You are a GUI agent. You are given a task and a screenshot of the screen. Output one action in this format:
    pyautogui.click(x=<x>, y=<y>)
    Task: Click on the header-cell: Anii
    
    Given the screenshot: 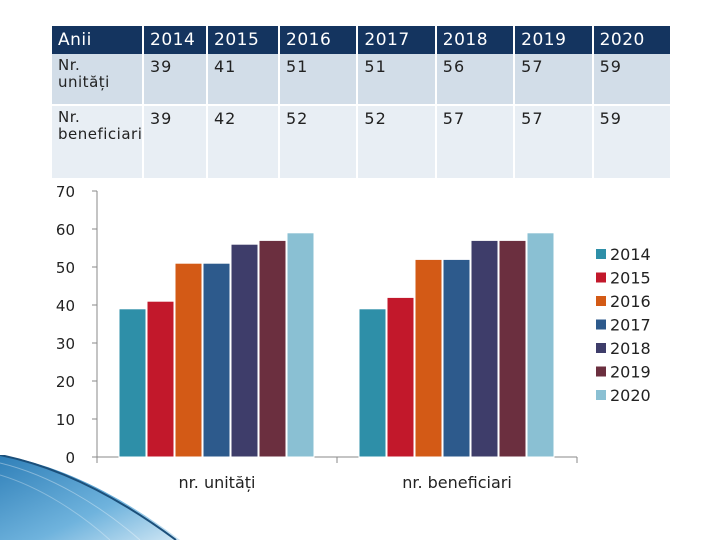 What is the action you would take?
    pyautogui.click(x=97, y=40)
    